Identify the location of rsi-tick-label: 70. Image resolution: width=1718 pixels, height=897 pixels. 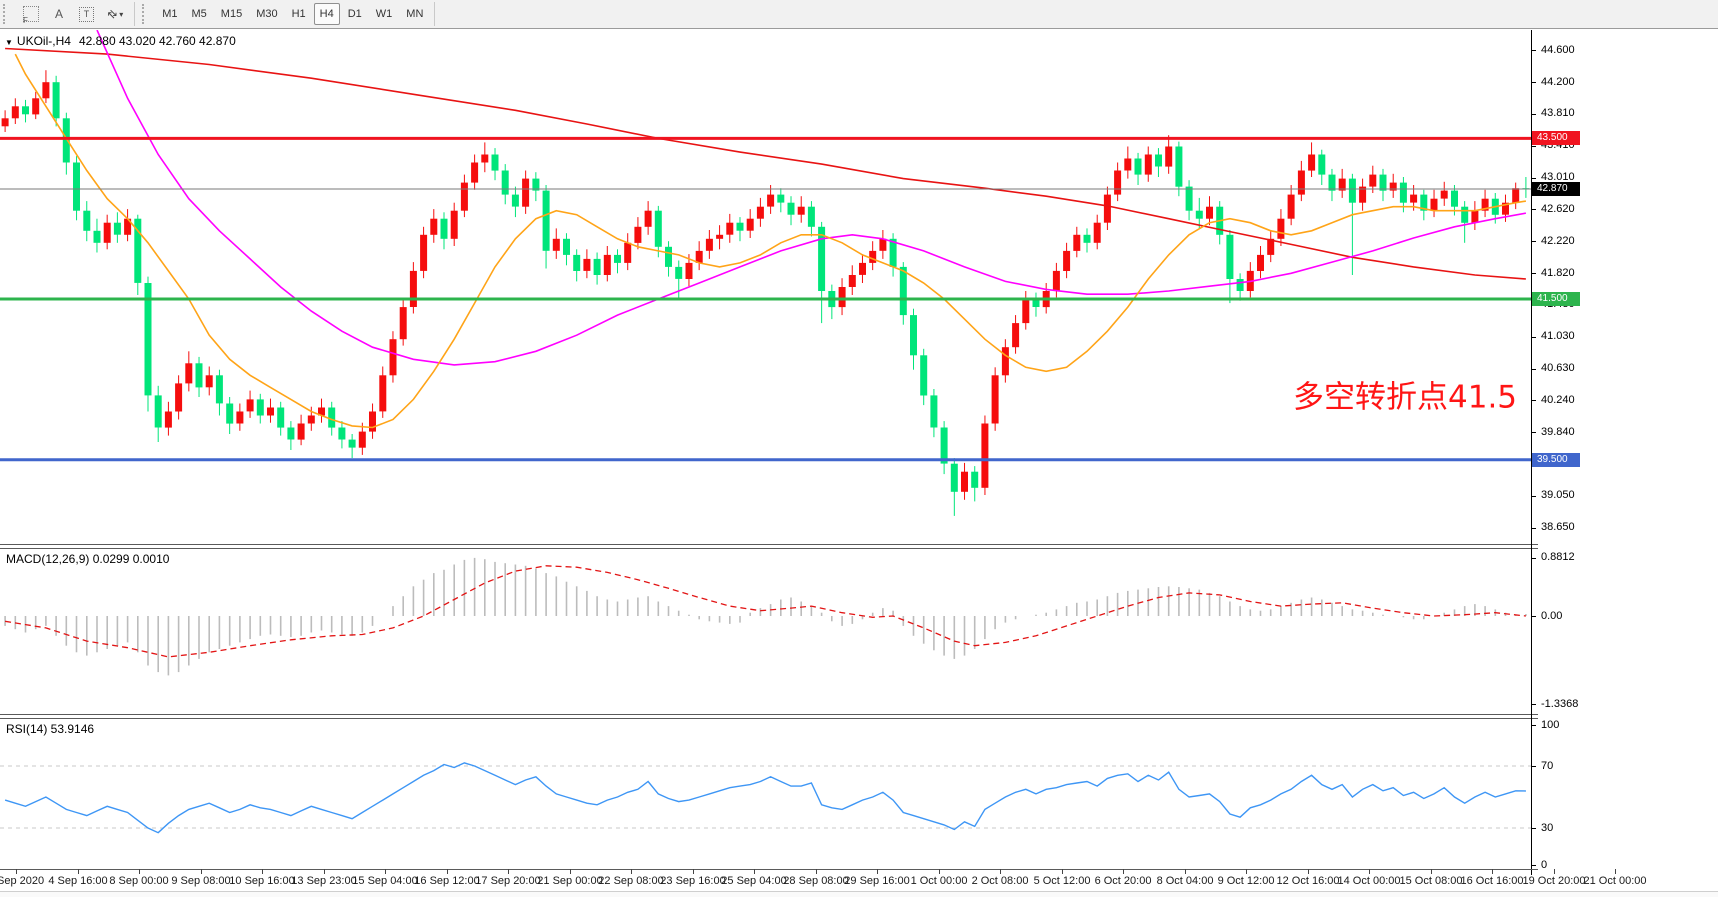
(1547, 766).